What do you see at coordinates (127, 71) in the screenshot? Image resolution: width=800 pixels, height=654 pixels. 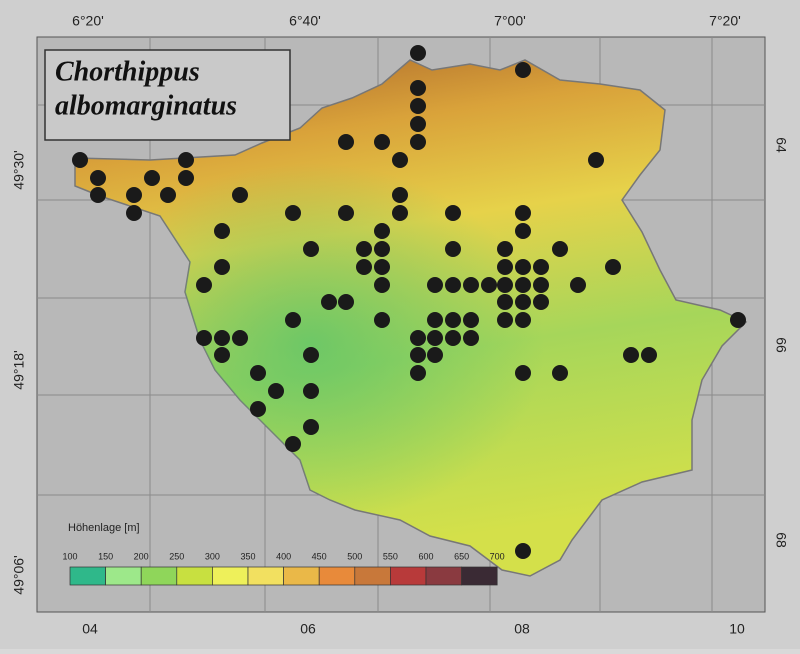 I see `title-line: Chorthippus` at bounding box center [127, 71].